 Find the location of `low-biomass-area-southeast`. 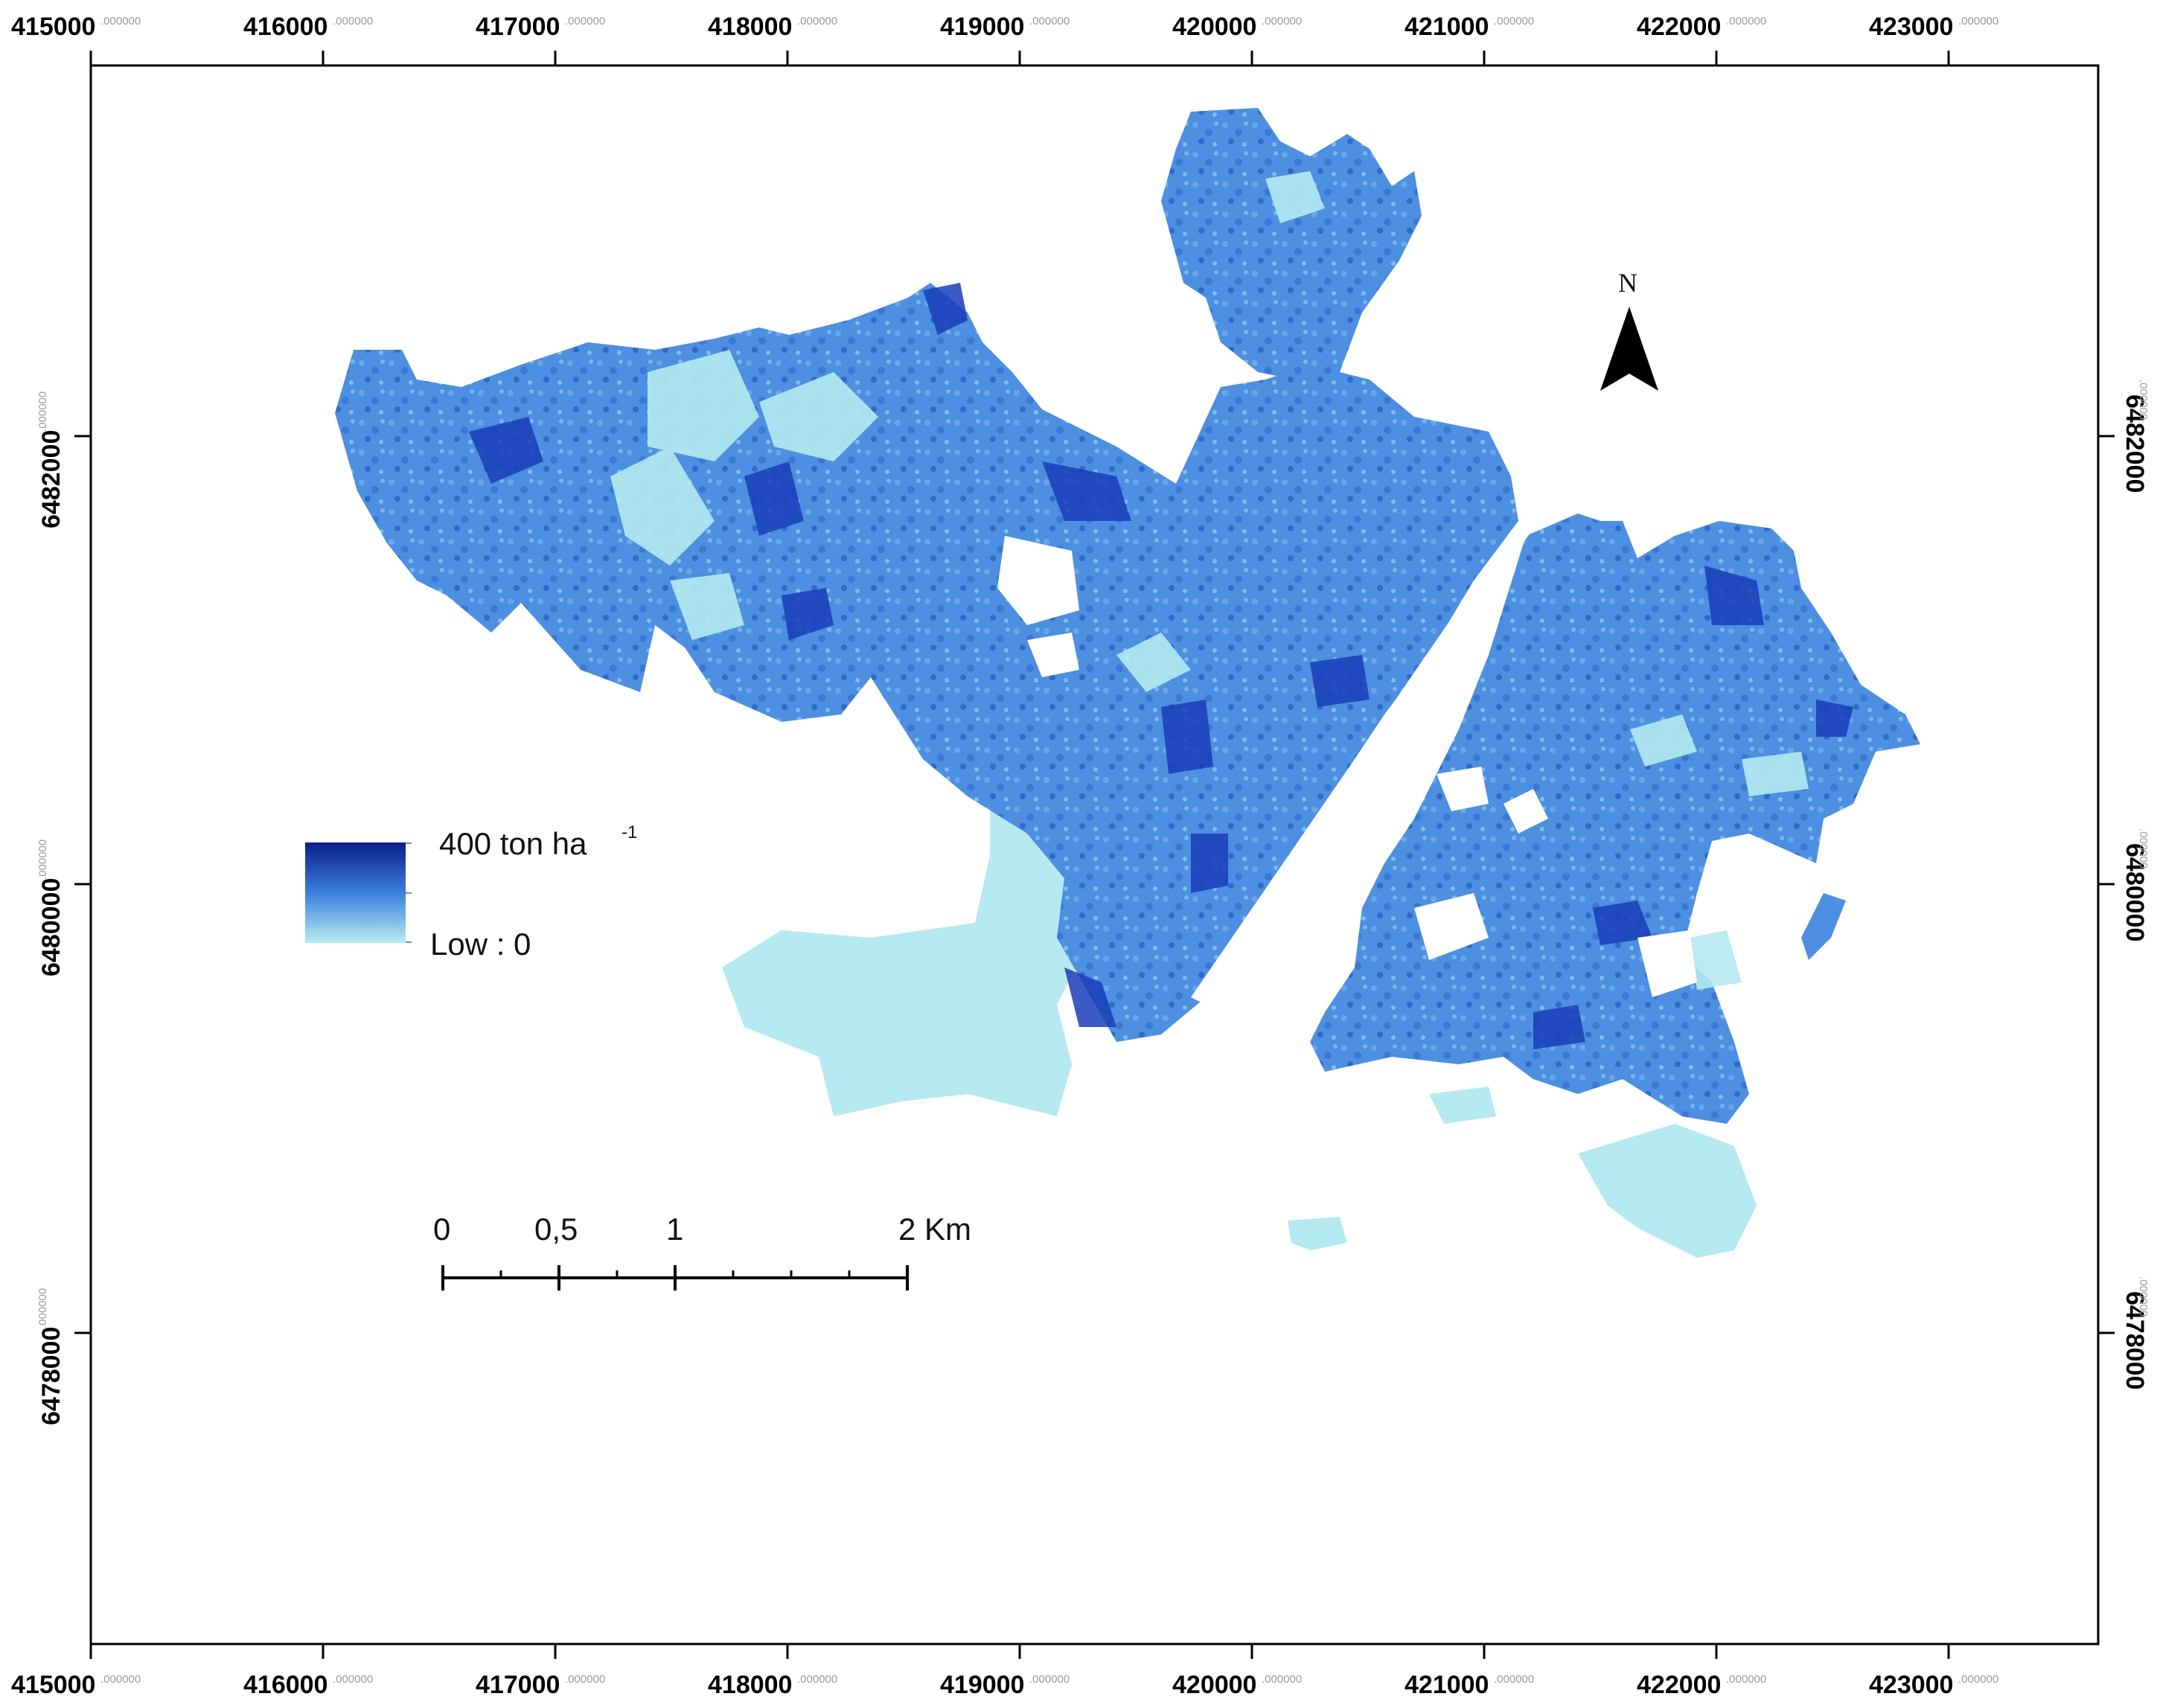

low-biomass-area-southeast is located at coordinates (1667, 1191).